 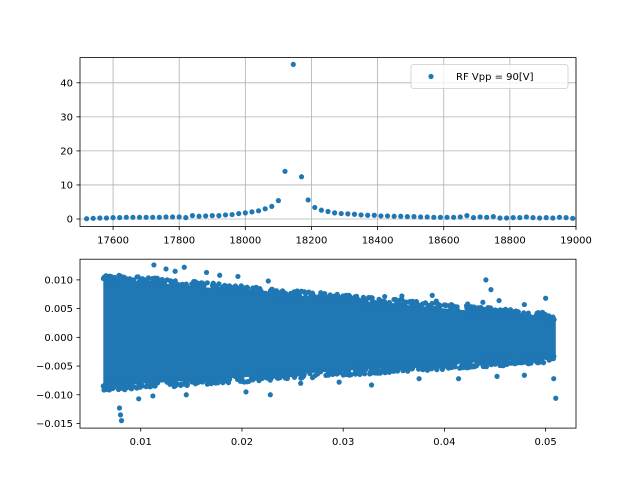 What do you see at coordinates (495, 77) in the screenshot?
I see `legend-label: RF Vpp = 90[V]` at bounding box center [495, 77].